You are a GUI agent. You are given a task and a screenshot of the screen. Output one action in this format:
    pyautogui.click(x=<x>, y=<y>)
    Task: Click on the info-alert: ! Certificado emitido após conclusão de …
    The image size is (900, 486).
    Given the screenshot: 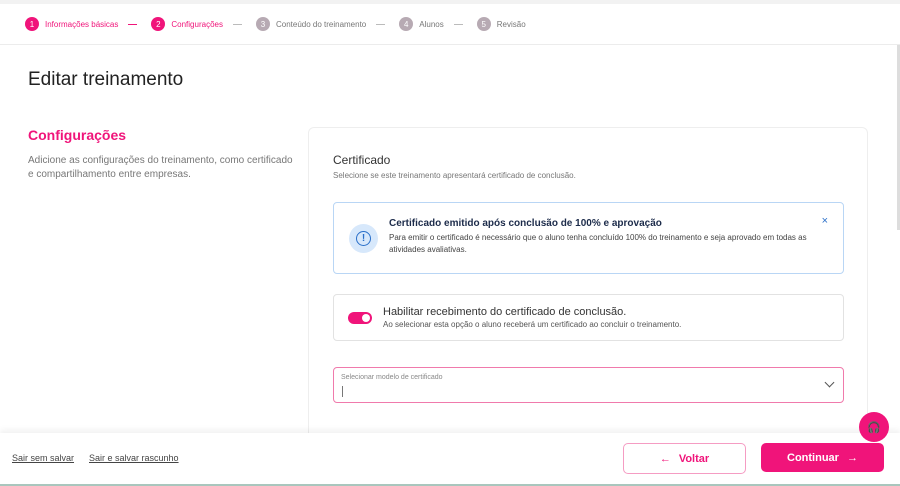 What is the action you would take?
    pyautogui.click(x=588, y=238)
    